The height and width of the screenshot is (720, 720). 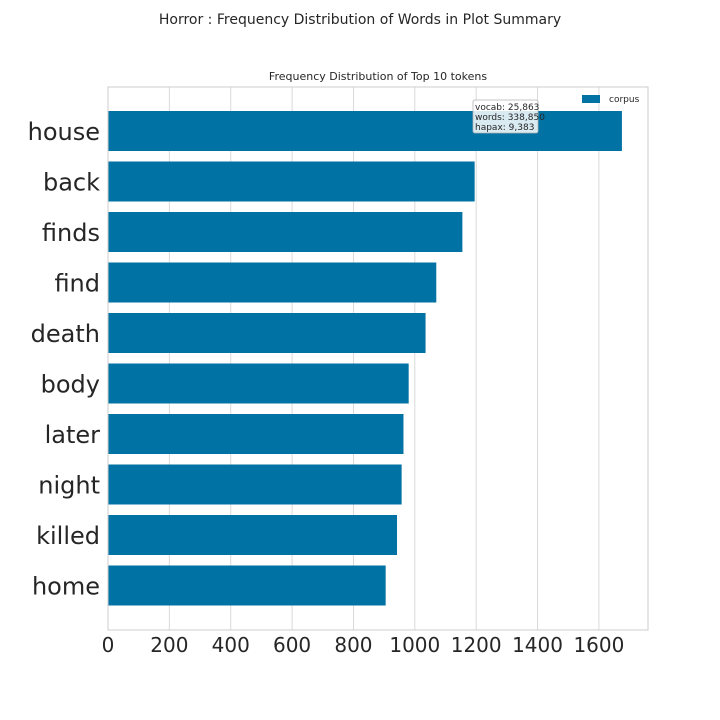 I want to click on x-tick-label: 800, so click(x=353, y=645).